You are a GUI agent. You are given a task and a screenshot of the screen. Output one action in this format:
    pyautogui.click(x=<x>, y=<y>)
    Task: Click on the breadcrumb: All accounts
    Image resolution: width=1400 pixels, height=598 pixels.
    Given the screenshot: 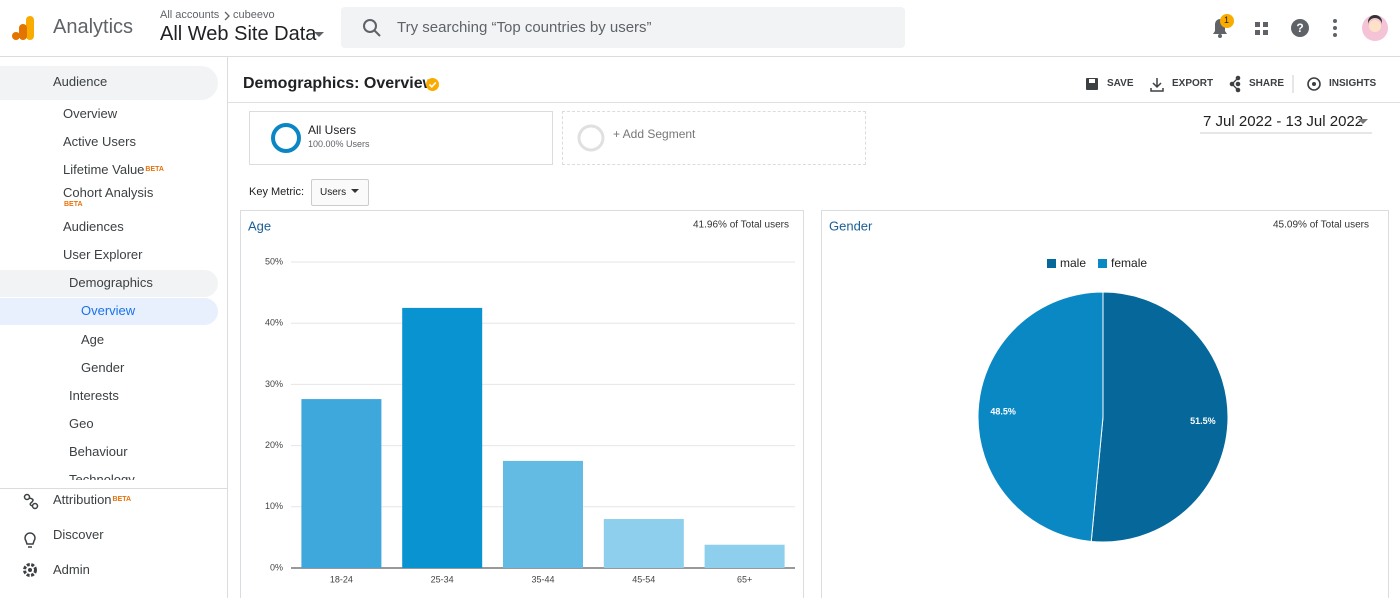 What is the action you would take?
    pyautogui.click(x=190, y=15)
    